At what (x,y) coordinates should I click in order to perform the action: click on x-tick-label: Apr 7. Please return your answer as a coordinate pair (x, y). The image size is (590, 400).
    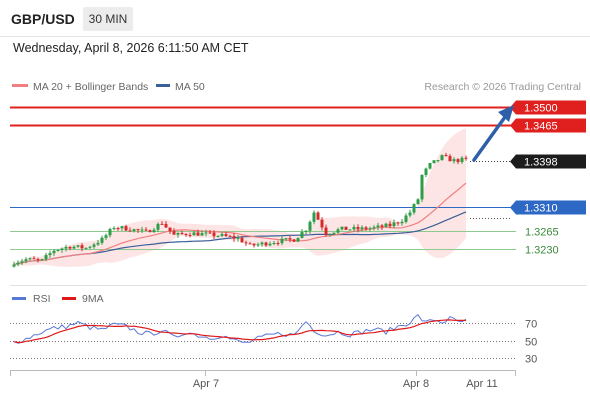
    Looking at the image, I should click on (206, 384).